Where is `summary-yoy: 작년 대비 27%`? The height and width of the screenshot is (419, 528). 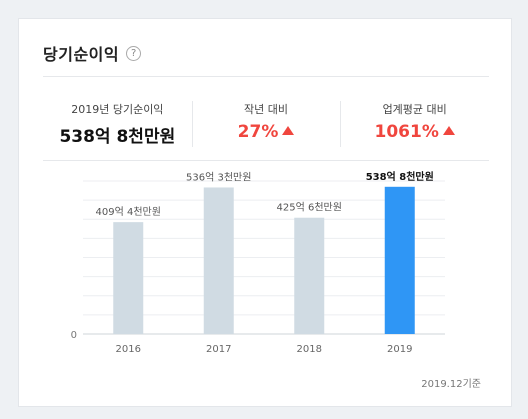
summary-yoy: 작년 대비 27% is located at coordinates (266, 128).